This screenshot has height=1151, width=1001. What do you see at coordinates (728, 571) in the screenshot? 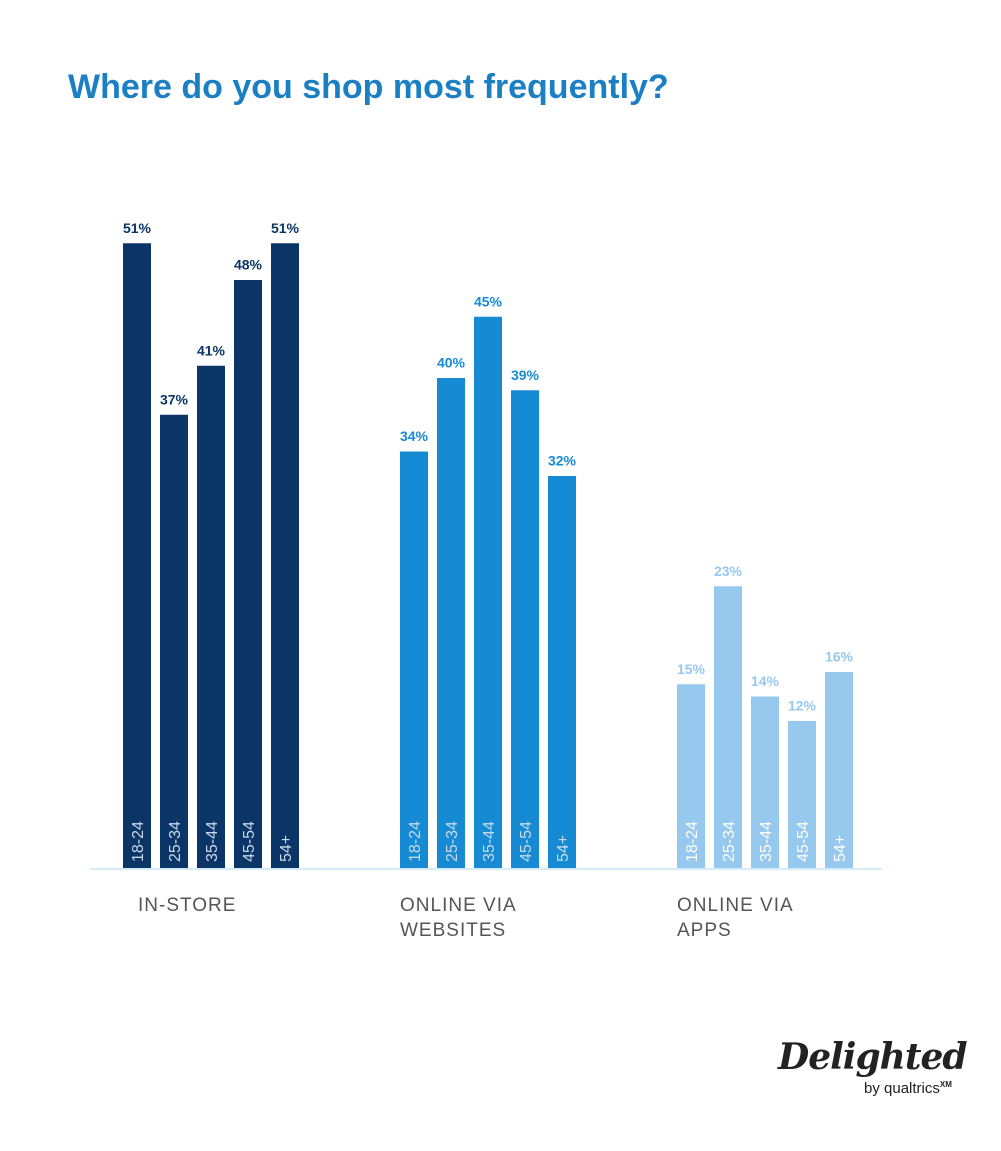
I see `value-label: 23%` at bounding box center [728, 571].